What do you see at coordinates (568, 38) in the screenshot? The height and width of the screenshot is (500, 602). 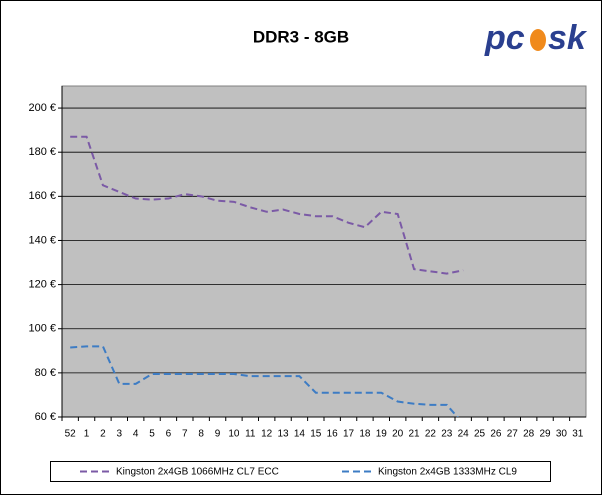 I see `logo-text: sk` at bounding box center [568, 38].